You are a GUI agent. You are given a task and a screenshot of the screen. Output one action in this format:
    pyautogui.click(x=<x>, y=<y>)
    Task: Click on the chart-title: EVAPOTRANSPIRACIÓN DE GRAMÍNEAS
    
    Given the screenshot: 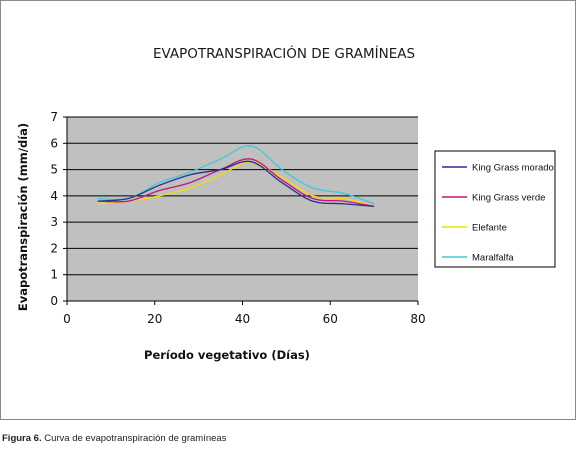 What is the action you would take?
    pyautogui.click(x=284, y=53)
    